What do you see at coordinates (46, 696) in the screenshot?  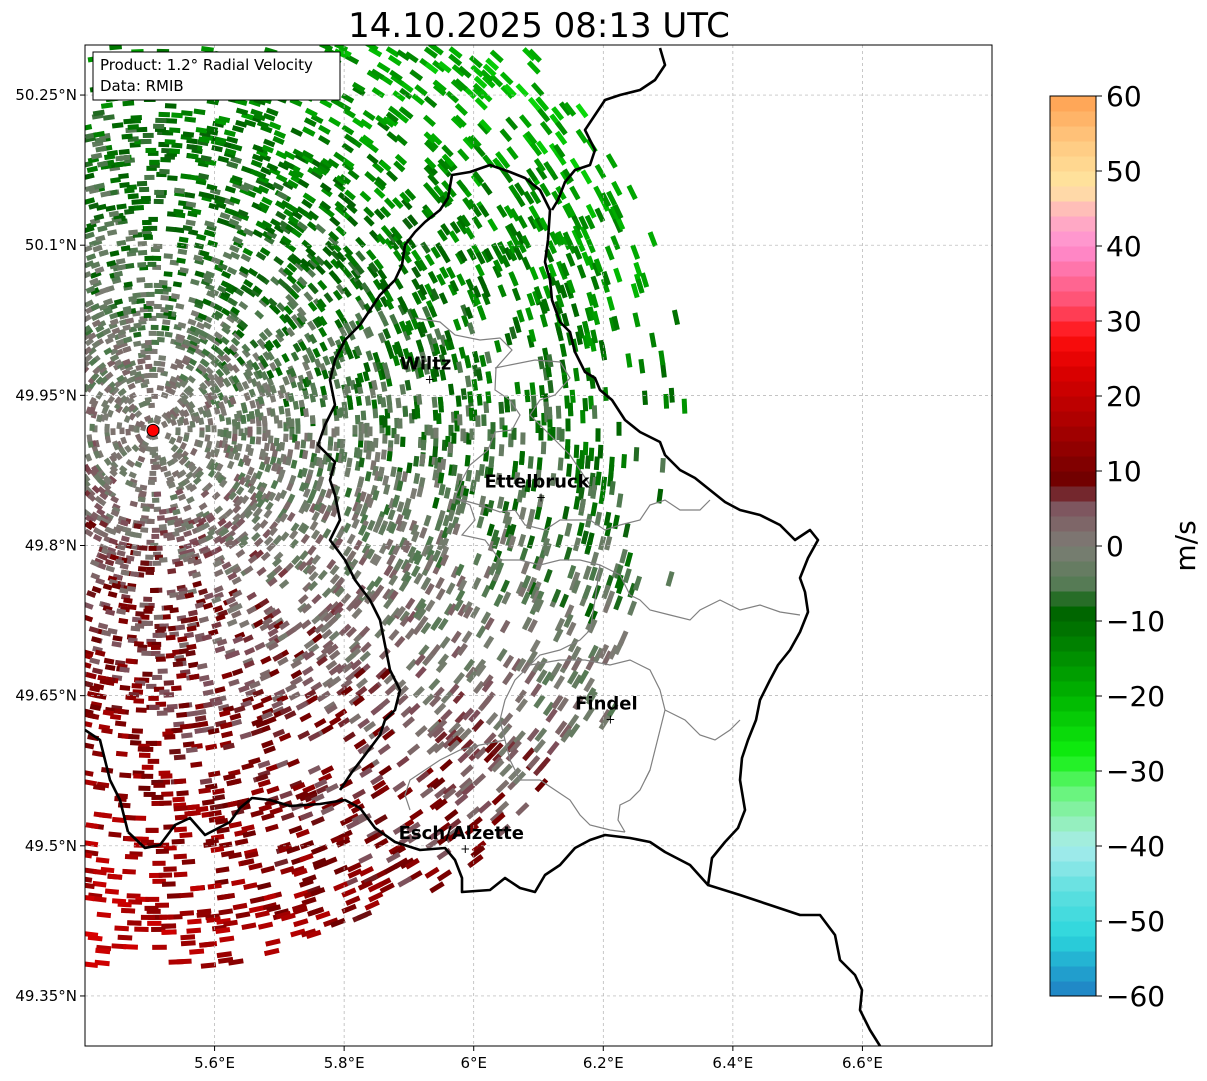 I see `y-tick-label: 49.65°N` at bounding box center [46, 696].